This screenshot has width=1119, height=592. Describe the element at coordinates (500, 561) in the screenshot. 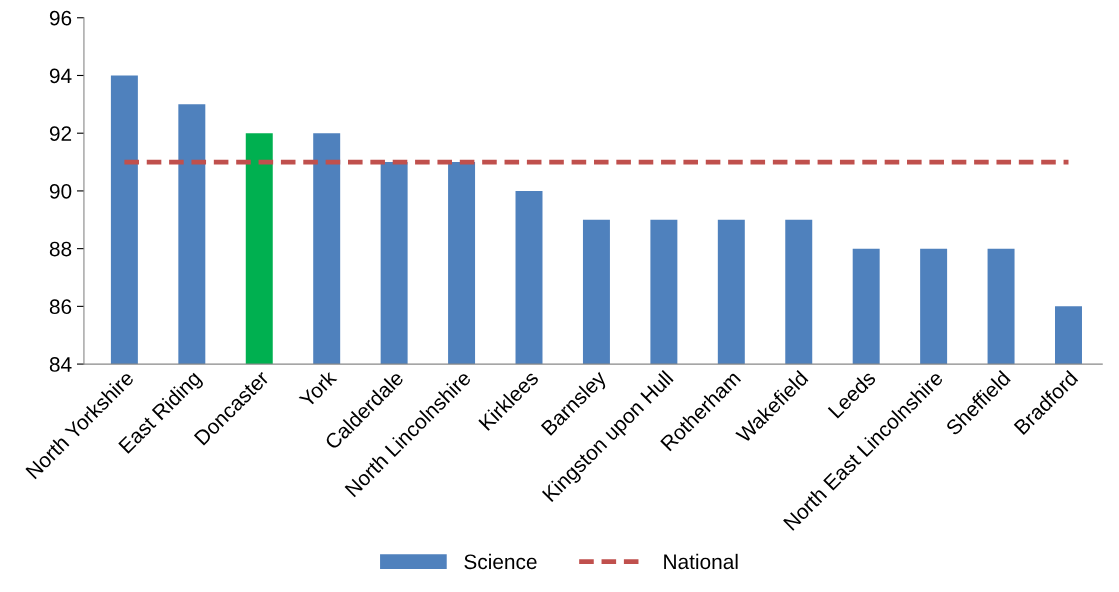

I see `legend-label: Science` at that location.